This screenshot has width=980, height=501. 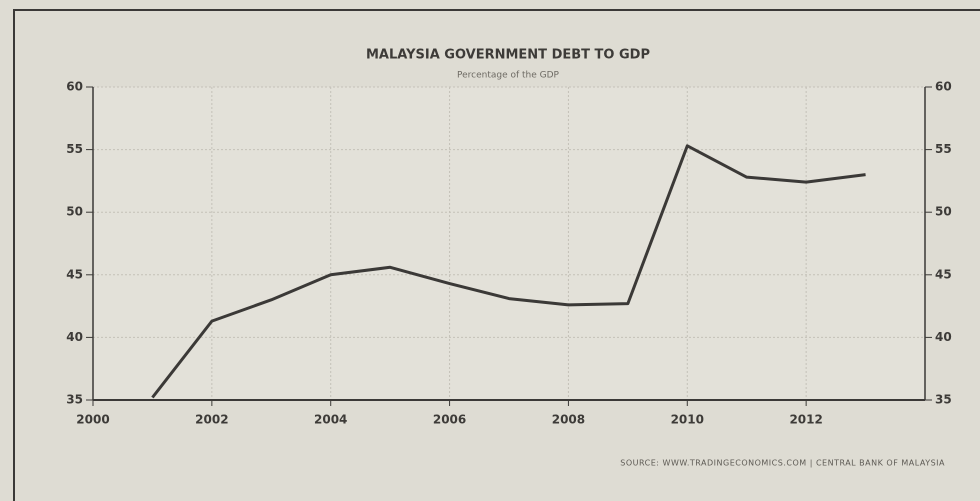 What do you see at coordinates (74, 87) in the screenshot?
I see `y-tick-label: 60` at bounding box center [74, 87].